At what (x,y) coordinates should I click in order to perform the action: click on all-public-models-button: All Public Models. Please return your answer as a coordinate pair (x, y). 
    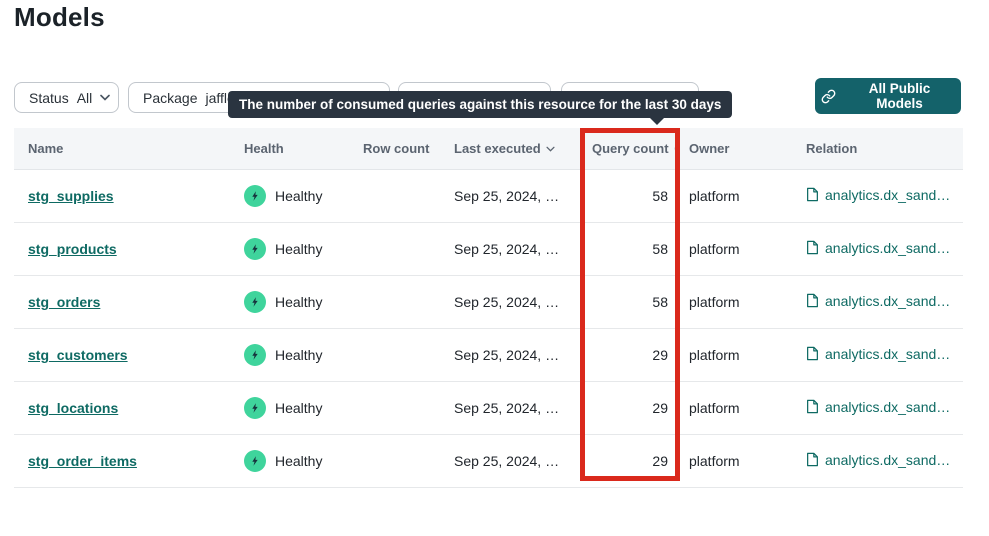
    Looking at the image, I should click on (888, 96).